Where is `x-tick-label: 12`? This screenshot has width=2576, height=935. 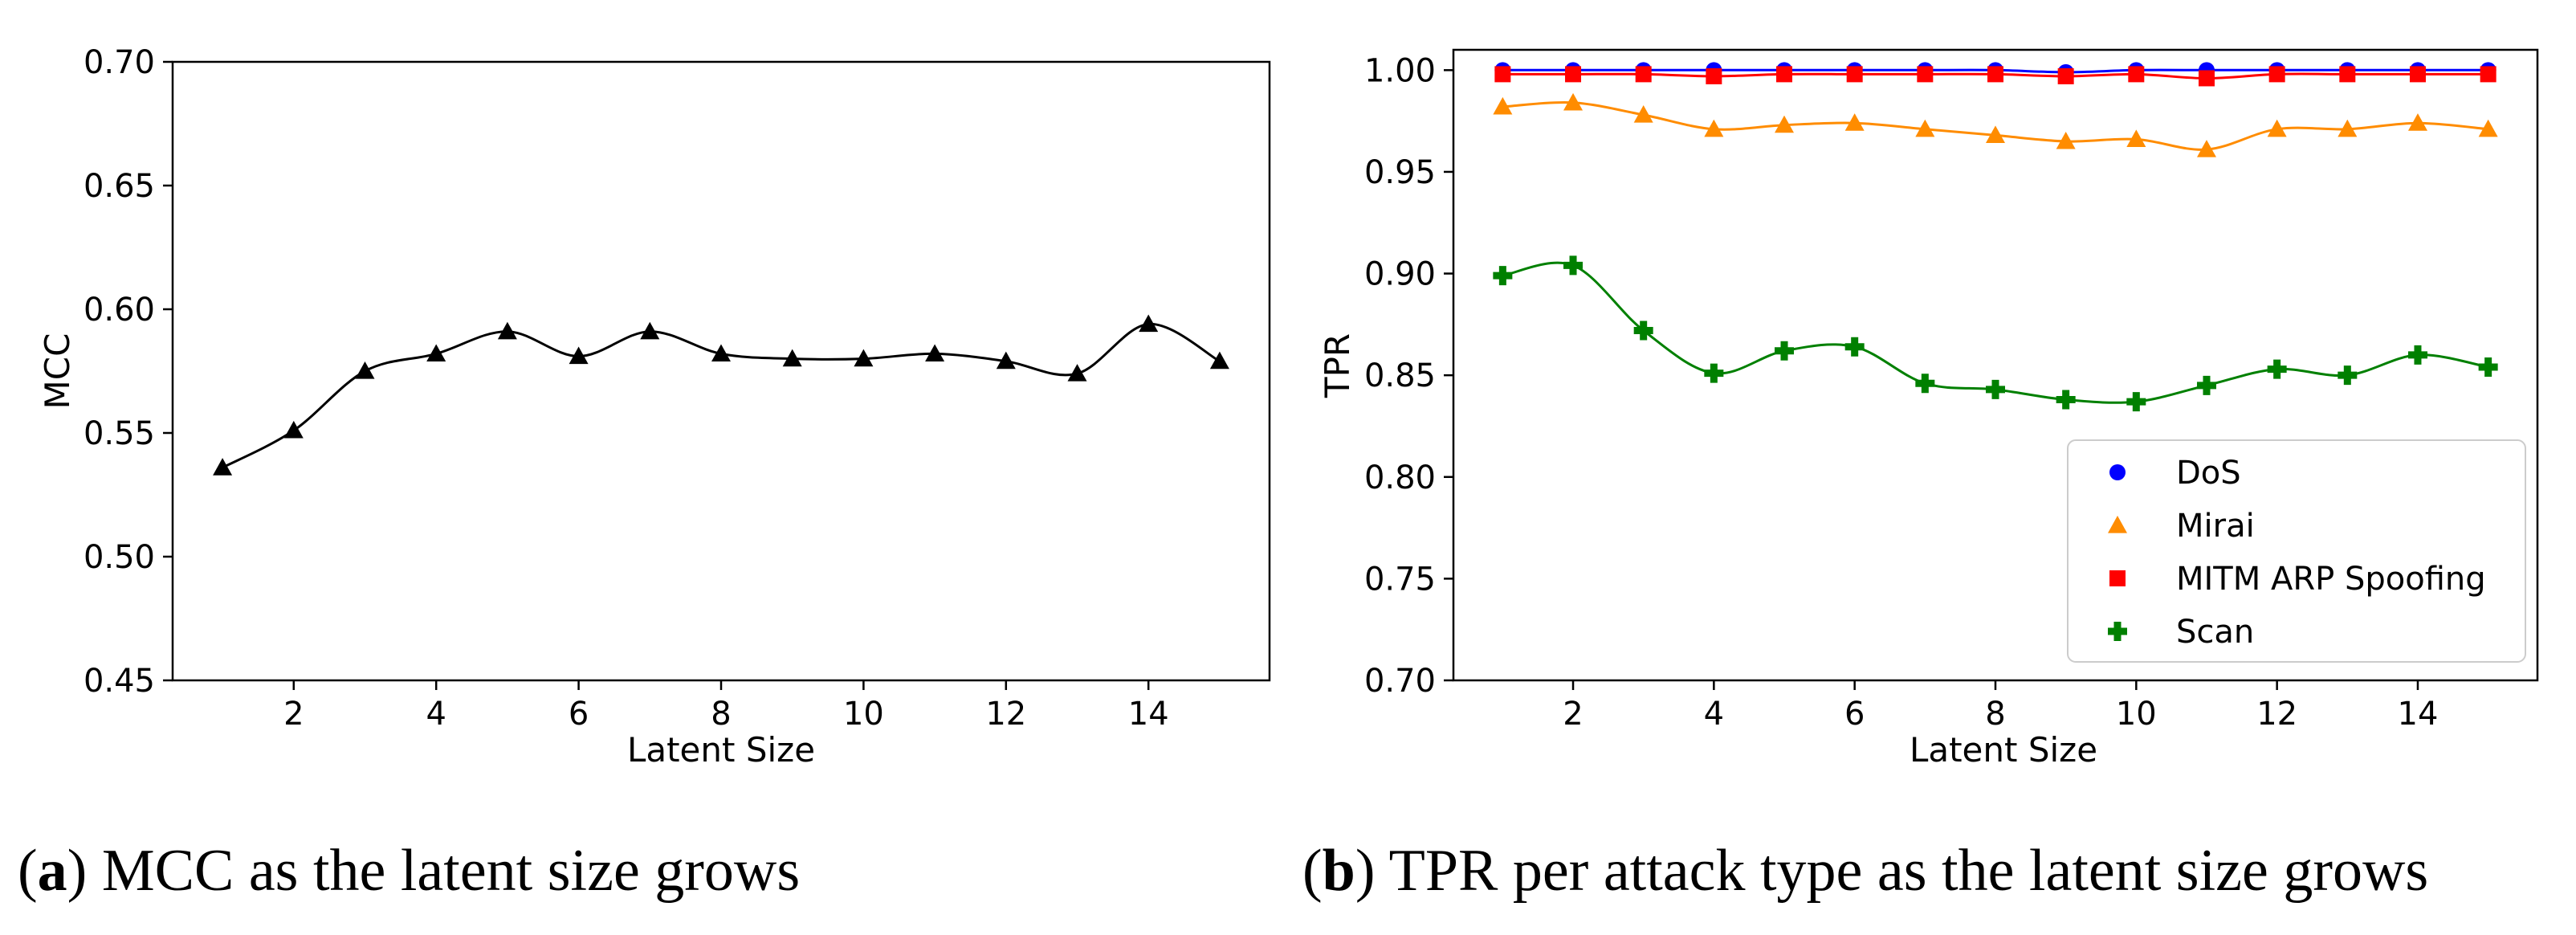
x-tick-label: 12 is located at coordinates (1005, 714).